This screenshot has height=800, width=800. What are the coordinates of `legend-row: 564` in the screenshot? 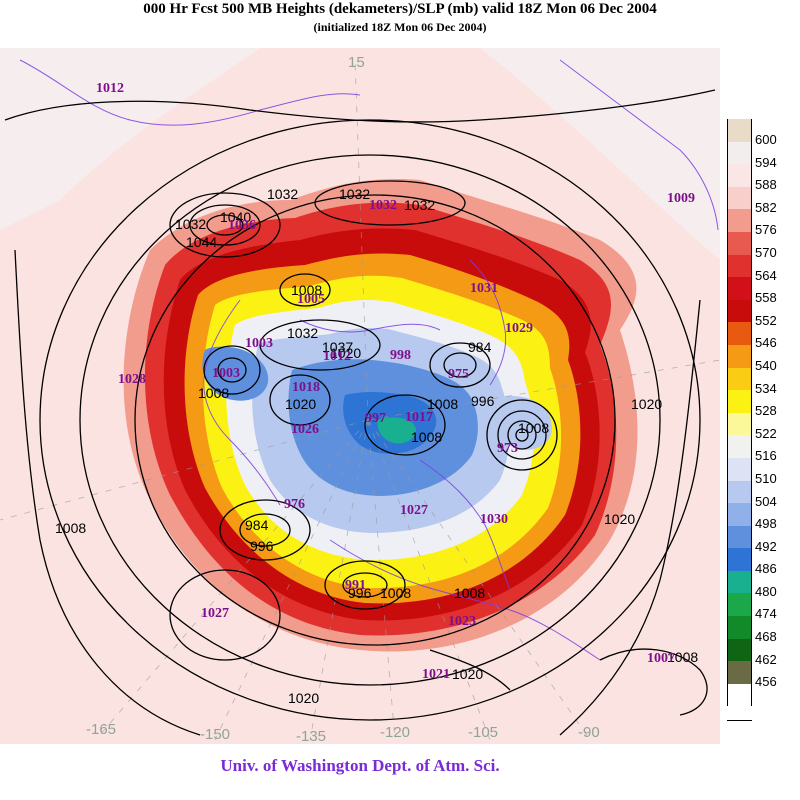 It's located at (762, 268).